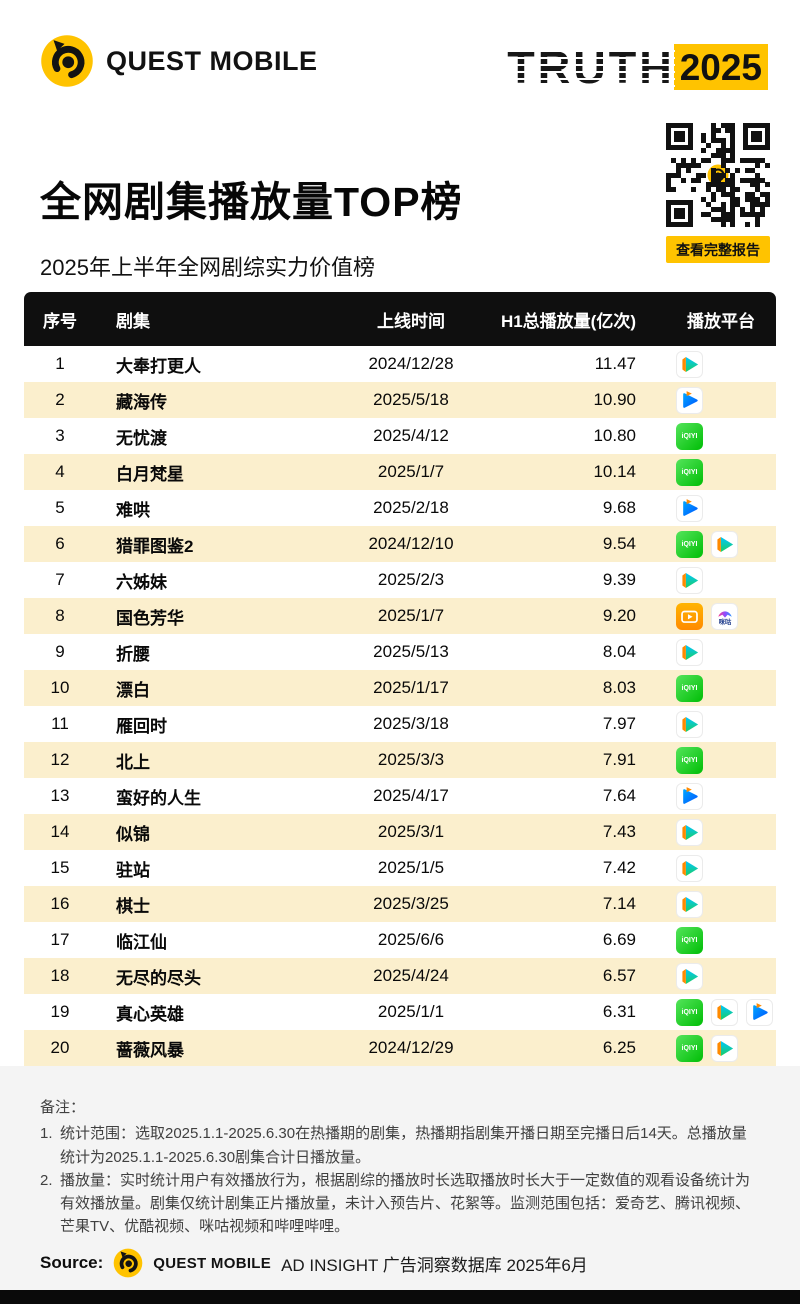 This screenshot has width=800, height=1304. I want to click on drama-title-cell: 藏海传, so click(141, 402).